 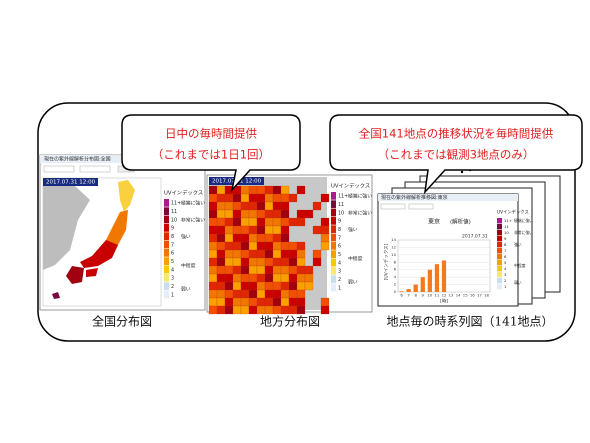 I want to click on x-tick-label: 17, so click(x=479, y=295).